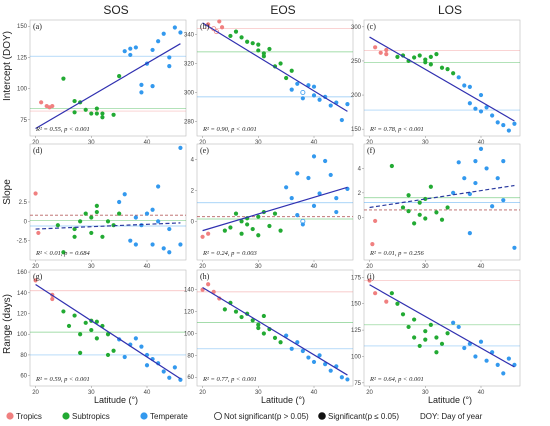 The image size is (550, 426). I want to click on y-tick-label: 80, so click(23, 356).